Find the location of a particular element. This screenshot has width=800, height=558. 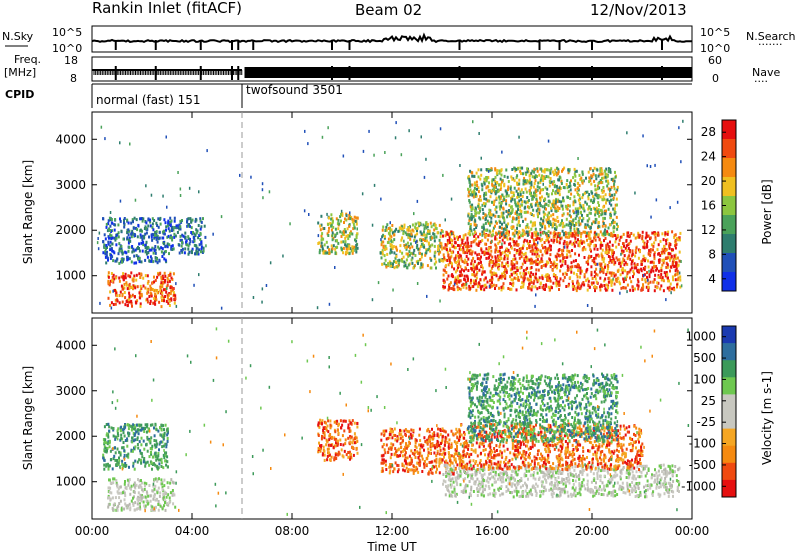

colorbar-tick-label: 20 is located at coordinates (708, 181).